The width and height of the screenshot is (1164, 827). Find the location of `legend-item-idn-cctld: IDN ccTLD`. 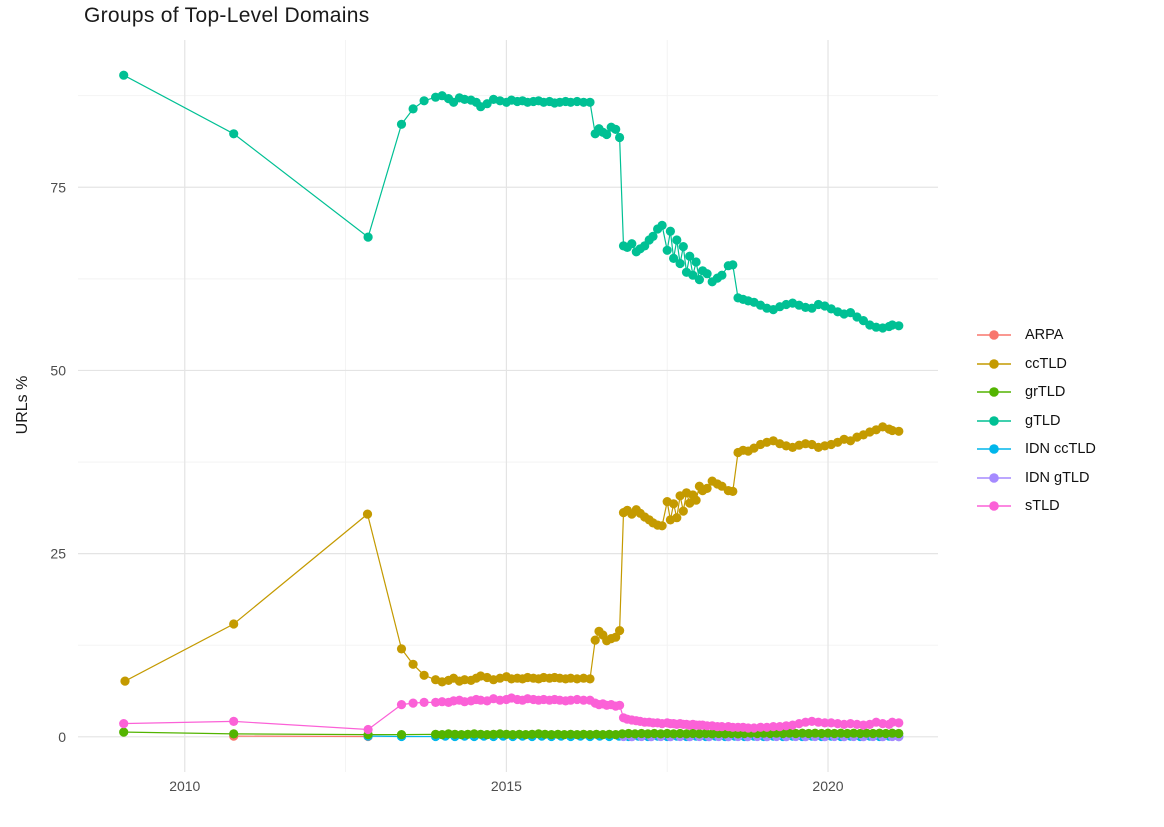

legend-item-idn-cctld: IDN ccTLD is located at coordinates (1036, 449).